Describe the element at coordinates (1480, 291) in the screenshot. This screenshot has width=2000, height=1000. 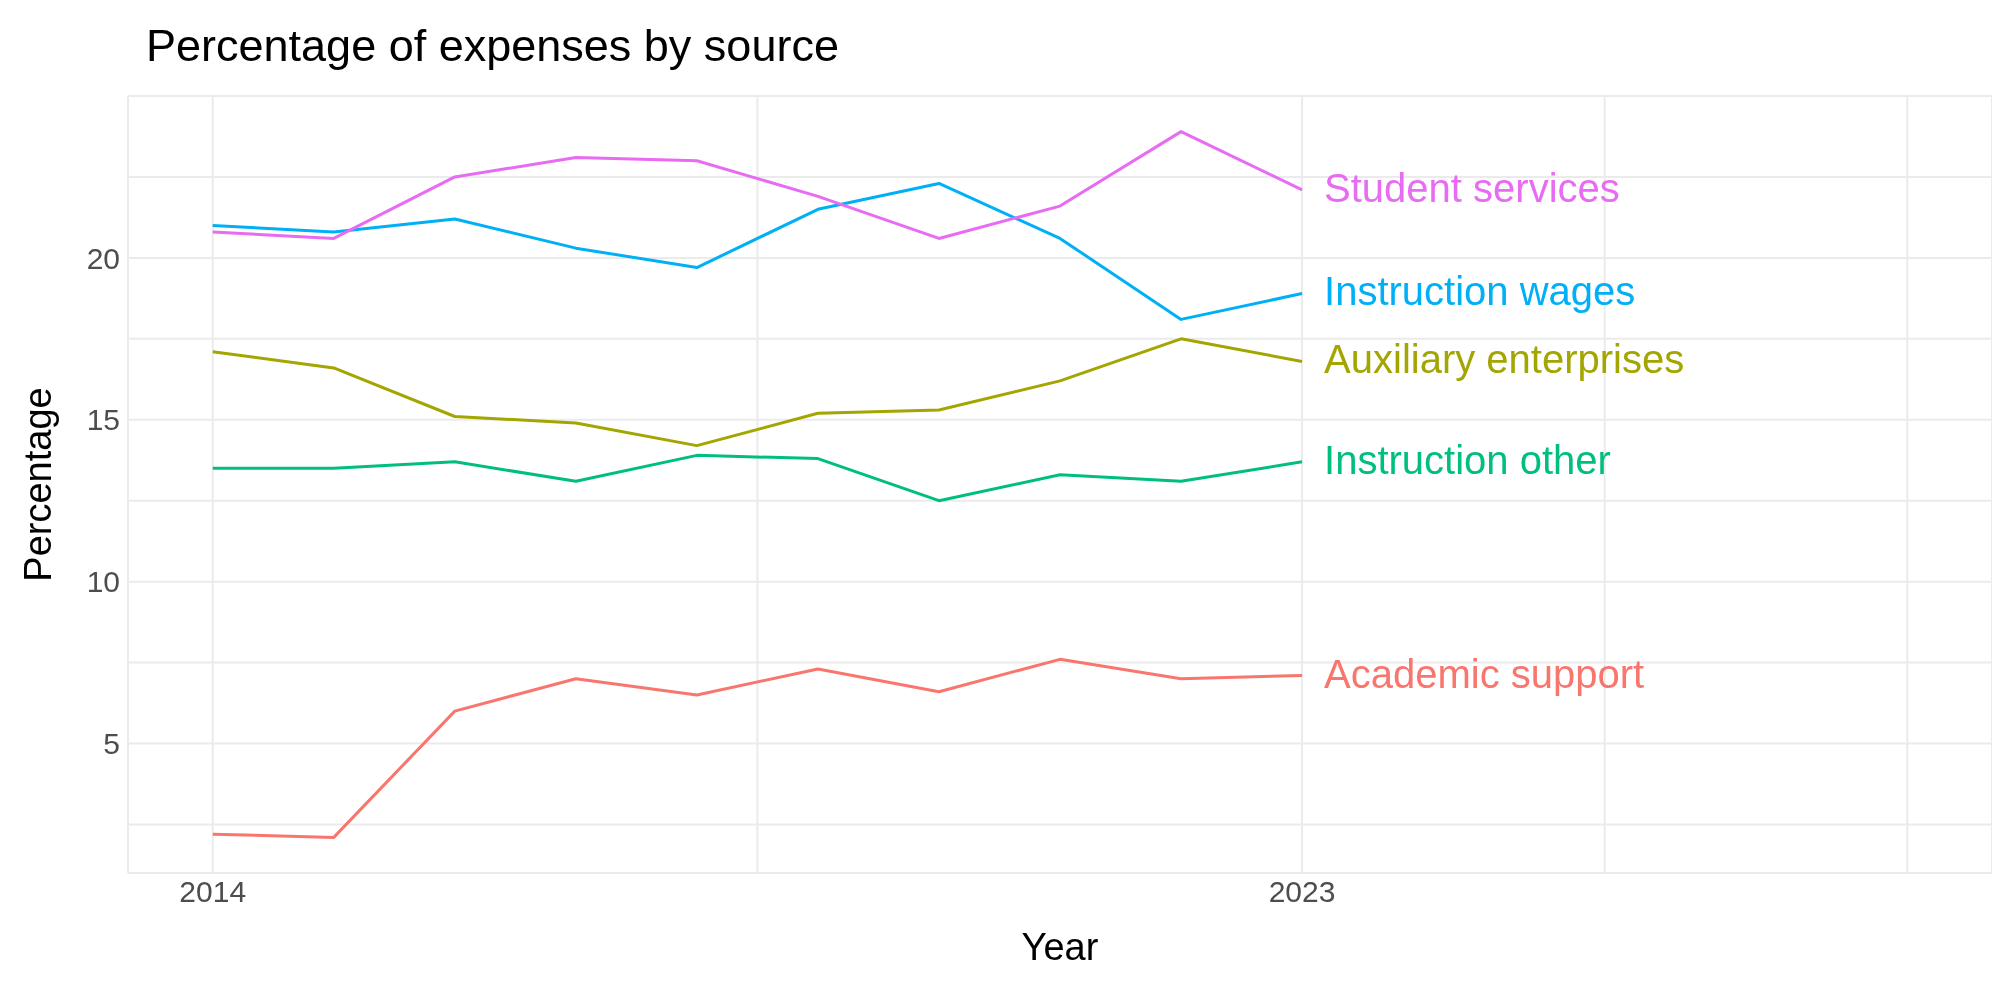
I see `series-label: Instruction wages` at that location.